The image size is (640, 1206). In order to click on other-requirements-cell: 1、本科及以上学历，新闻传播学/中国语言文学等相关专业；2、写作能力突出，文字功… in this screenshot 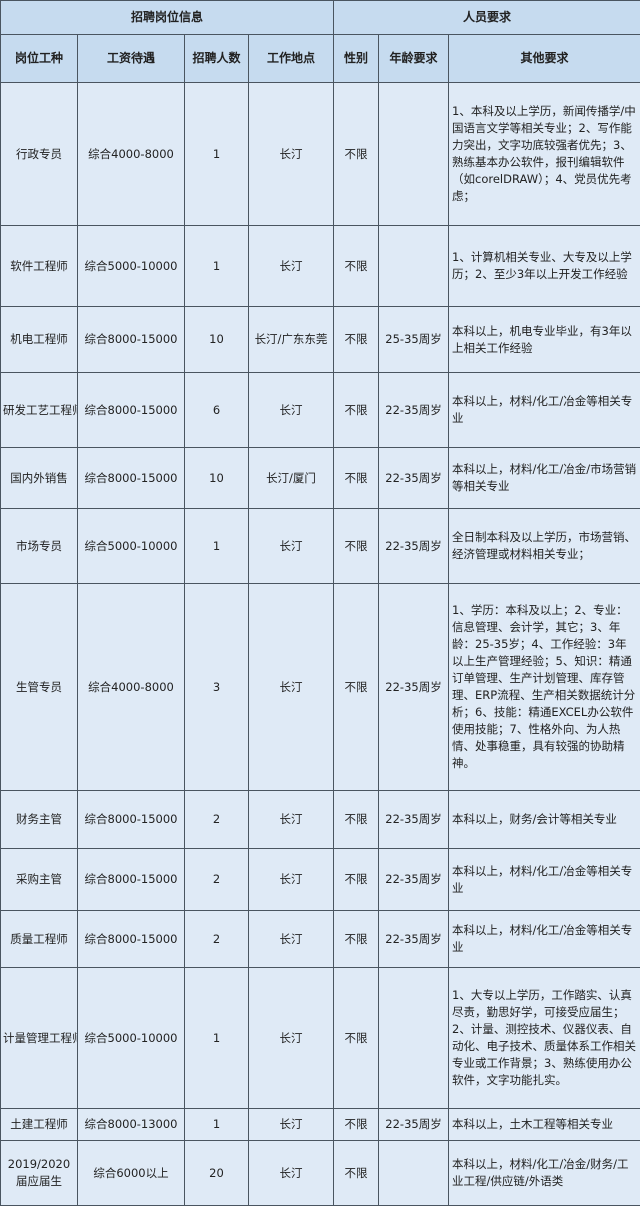, I will do `click(544, 154)`.